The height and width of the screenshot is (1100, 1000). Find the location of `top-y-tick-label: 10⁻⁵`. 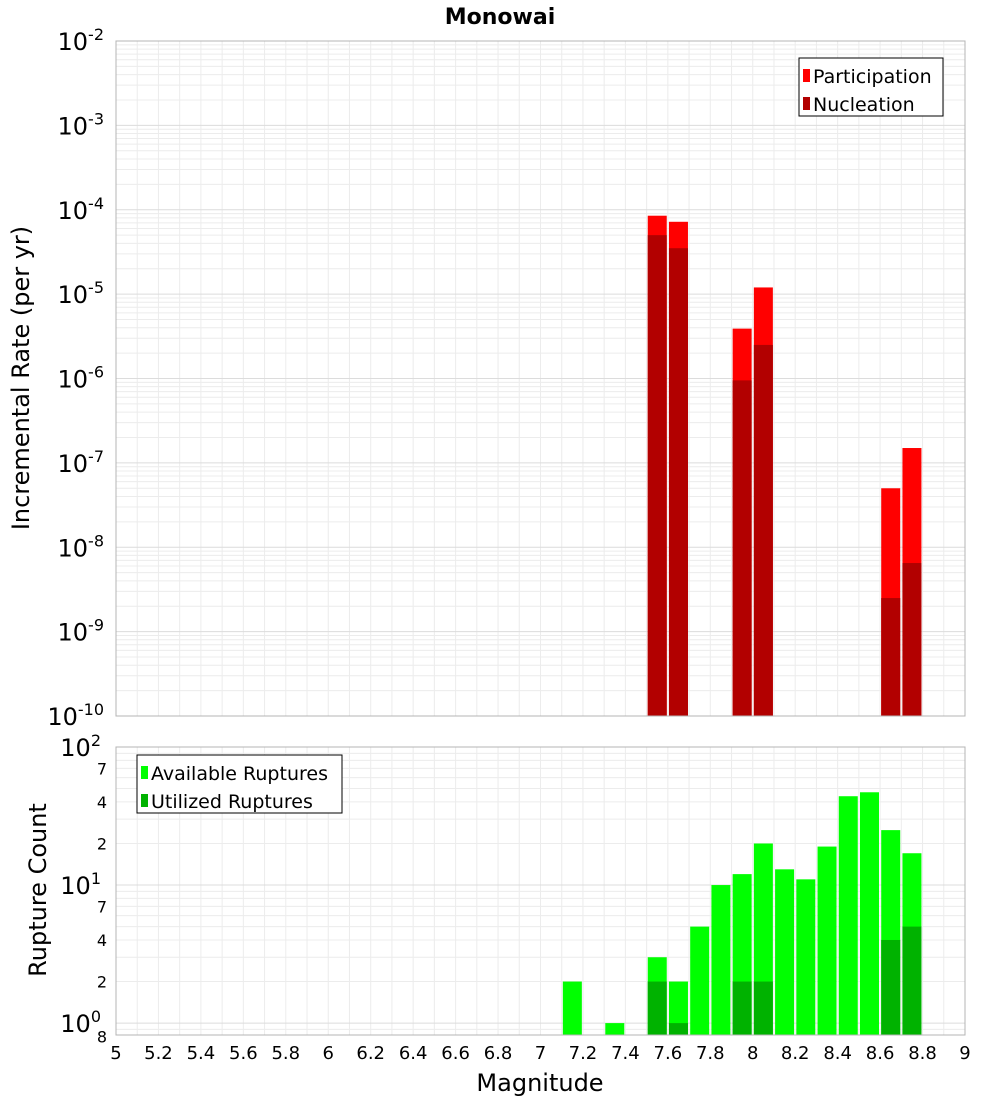

top-y-tick-label: 10⁻⁵ is located at coordinates (81, 293).